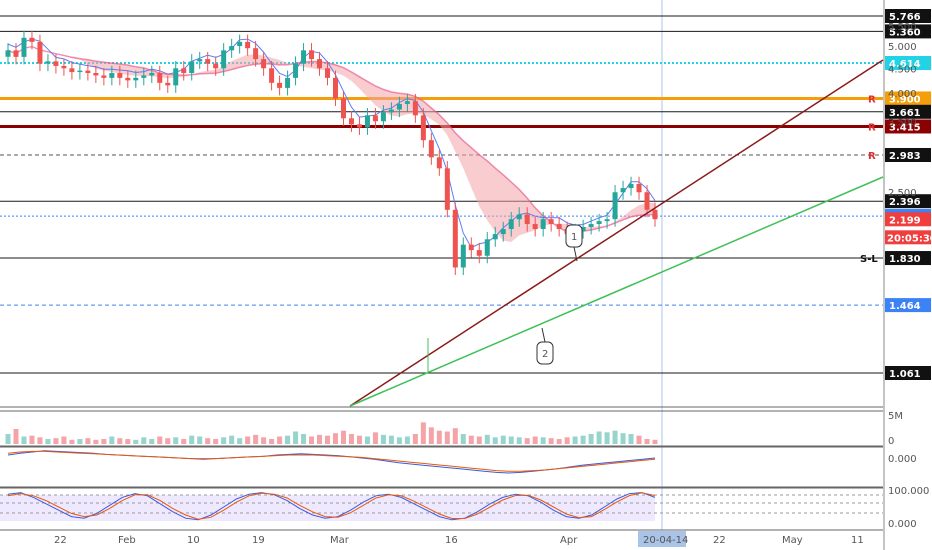 The height and width of the screenshot is (550, 932). Describe the element at coordinates (902, 47) in the screenshot. I see `y-tick-label: 5.000` at that location.